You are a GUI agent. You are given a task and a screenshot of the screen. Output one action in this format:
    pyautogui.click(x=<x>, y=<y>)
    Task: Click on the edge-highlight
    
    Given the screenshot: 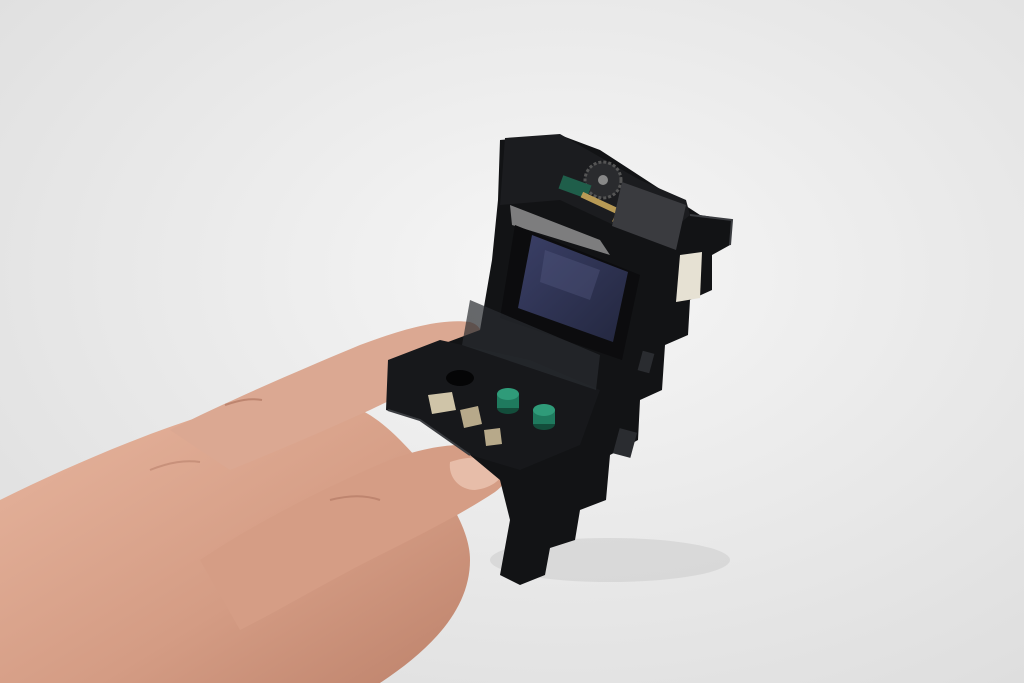 What is the action you would take?
    pyautogui.click(x=711, y=230)
    